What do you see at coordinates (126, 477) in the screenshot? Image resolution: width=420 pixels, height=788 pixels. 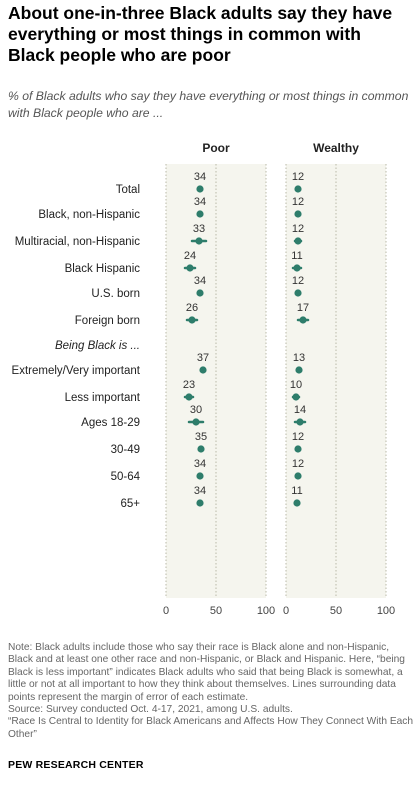 I see `row-label: 50-64` at bounding box center [126, 477].